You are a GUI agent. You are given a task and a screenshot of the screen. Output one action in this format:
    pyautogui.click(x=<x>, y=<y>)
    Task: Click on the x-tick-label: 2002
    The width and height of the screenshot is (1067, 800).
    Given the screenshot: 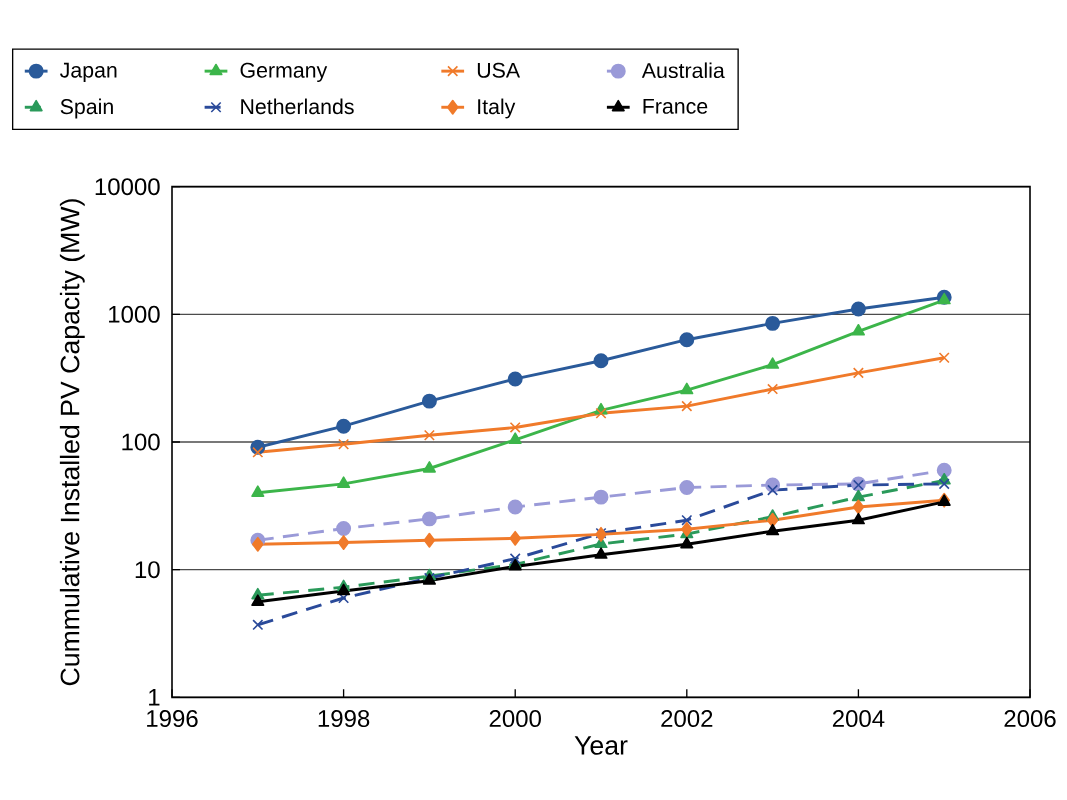 What is the action you would take?
    pyautogui.click(x=687, y=719)
    